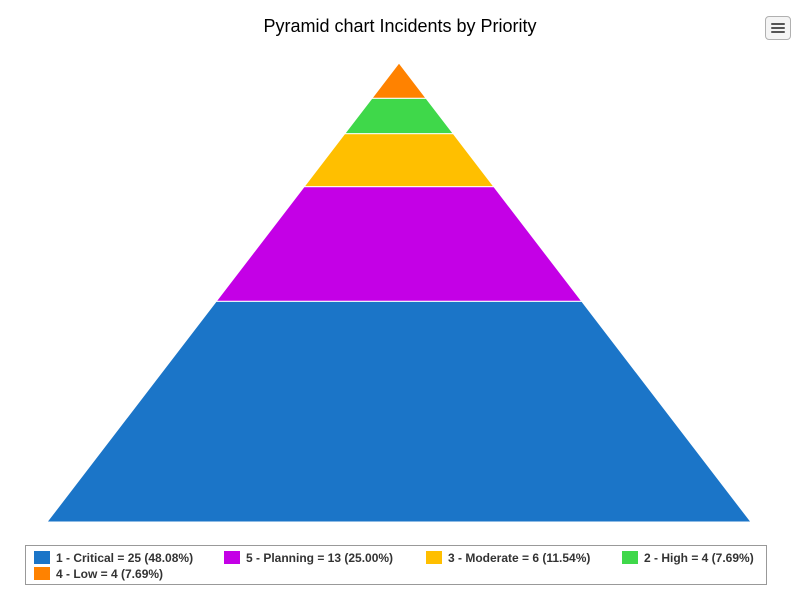  Describe the element at coordinates (778, 28) in the screenshot. I see `chart-menu-button` at that location.